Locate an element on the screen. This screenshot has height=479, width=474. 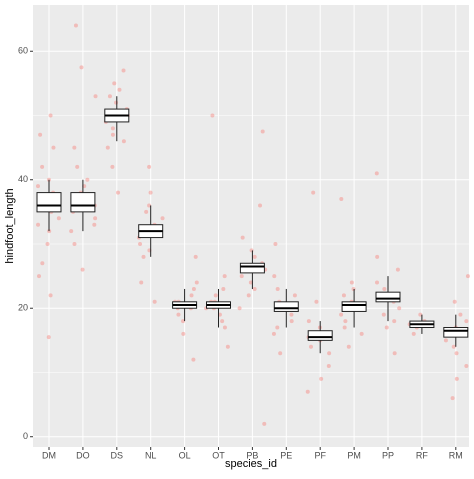
x-tick-label: RF is located at coordinates (422, 455).